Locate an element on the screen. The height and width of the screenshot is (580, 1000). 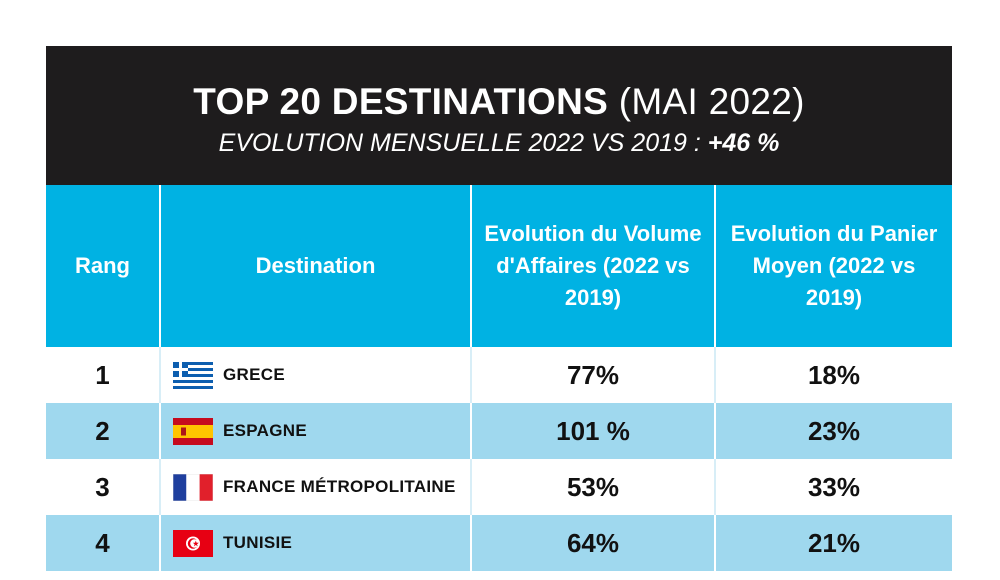
greece-flag-icon is located at coordinates (193, 375).